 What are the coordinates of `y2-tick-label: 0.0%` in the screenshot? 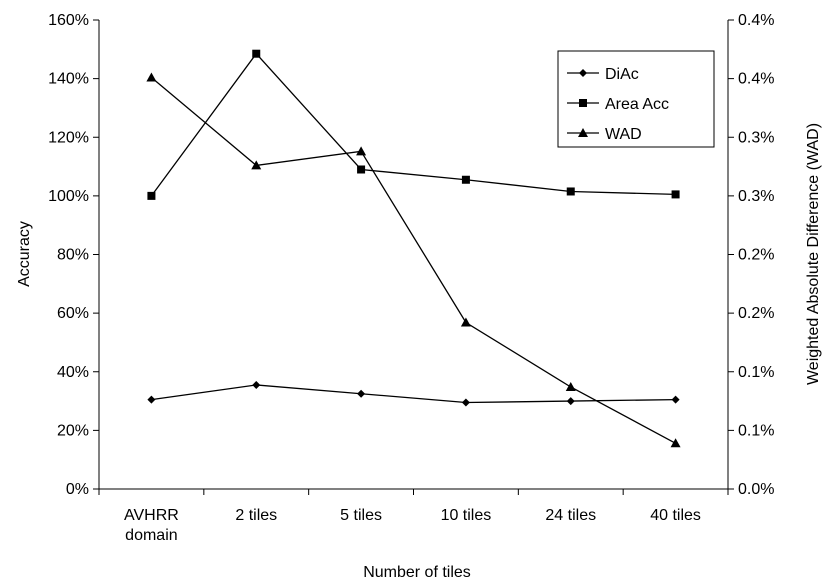 It's located at (756, 489).